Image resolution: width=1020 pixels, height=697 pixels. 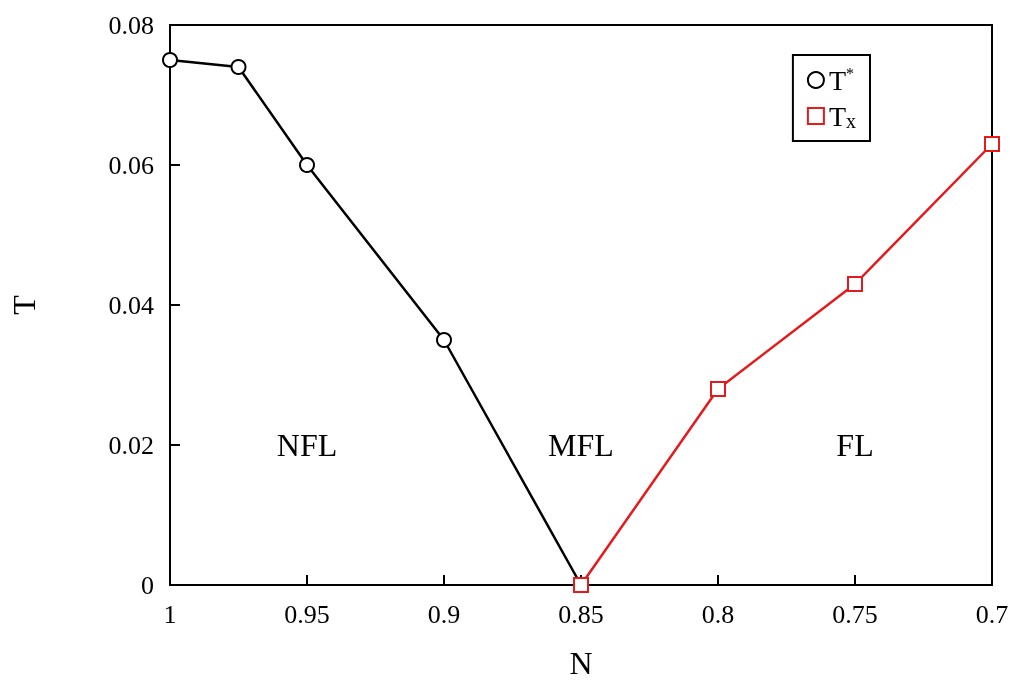 What do you see at coordinates (855, 445) in the screenshot?
I see `annotation: FL` at bounding box center [855, 445].